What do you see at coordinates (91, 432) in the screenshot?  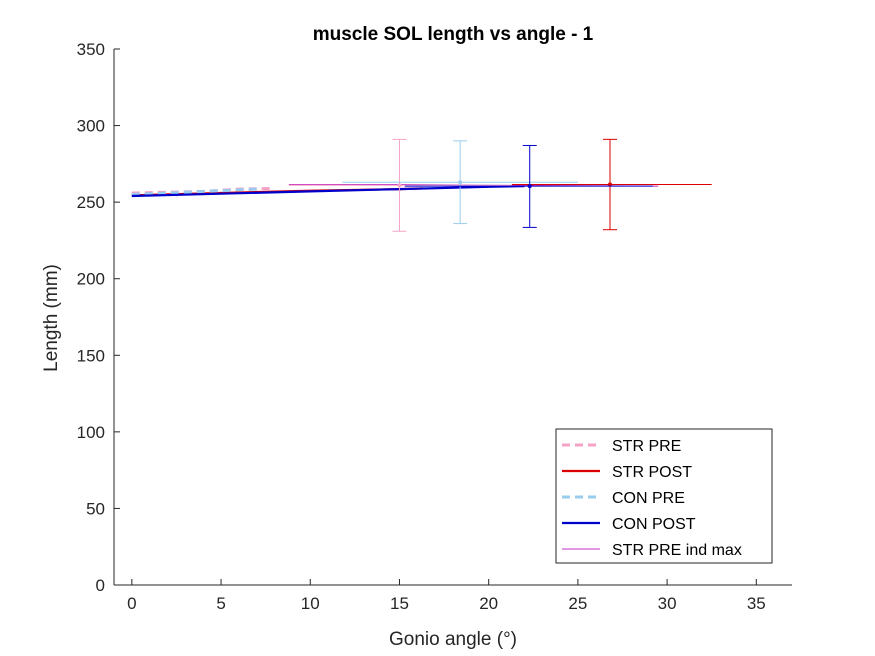 I see `y-tick-label: 100` at bounding box center [91, 432].